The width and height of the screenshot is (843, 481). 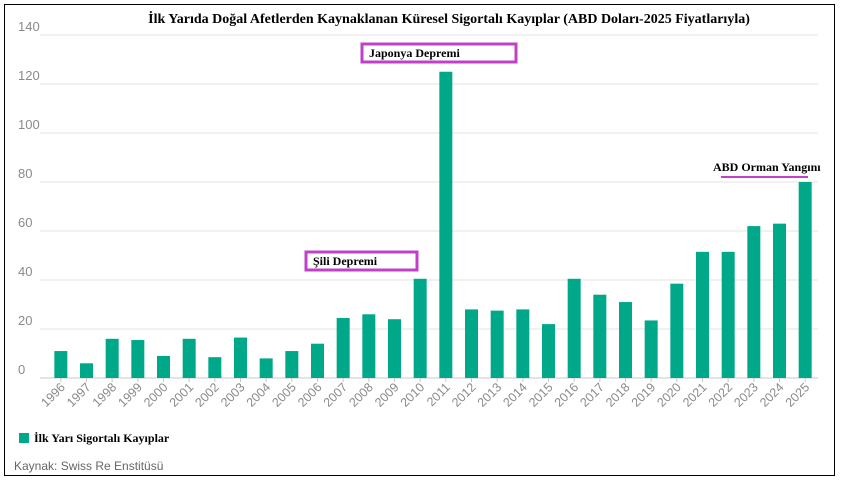 I want to click on y-tick-label: 60, so click(x=25, y=222).